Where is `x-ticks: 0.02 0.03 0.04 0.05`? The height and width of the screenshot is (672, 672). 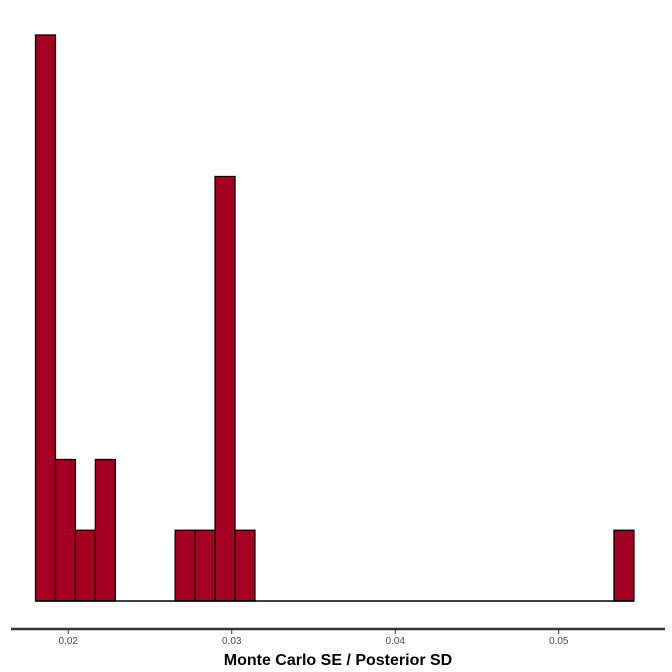 x-ticks: 0.02 0.03 0.04 0.05 is located at coordinates (313, 638).